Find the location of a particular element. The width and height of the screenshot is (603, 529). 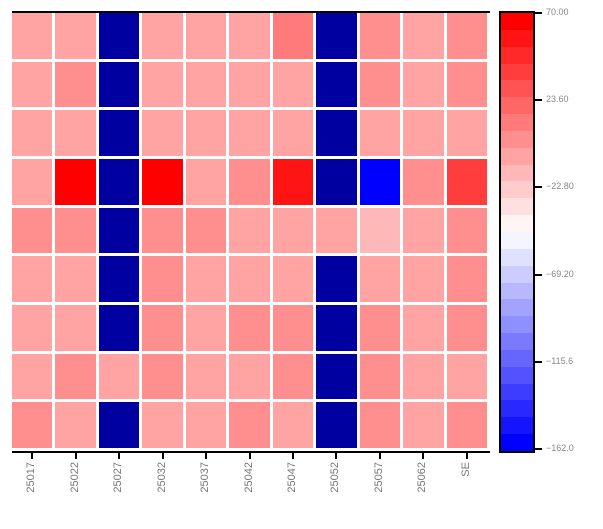

x-tick-label: 25052 is located at coordinates (335, 477).